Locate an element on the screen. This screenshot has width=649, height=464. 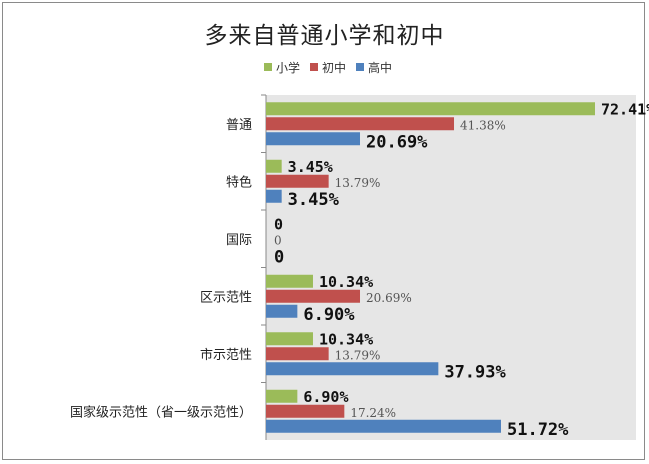
data-label-2-0: 20.69% is located at coordinates (397, 142).